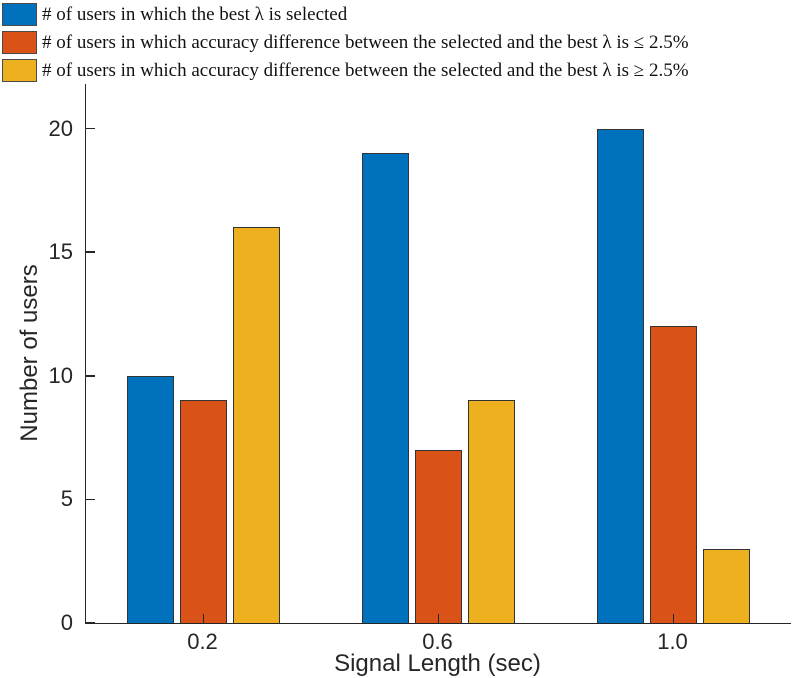 The width and height of the screenshot is (793, 678). I want to click on bar-series3-group-0.2, so click(256, 425).